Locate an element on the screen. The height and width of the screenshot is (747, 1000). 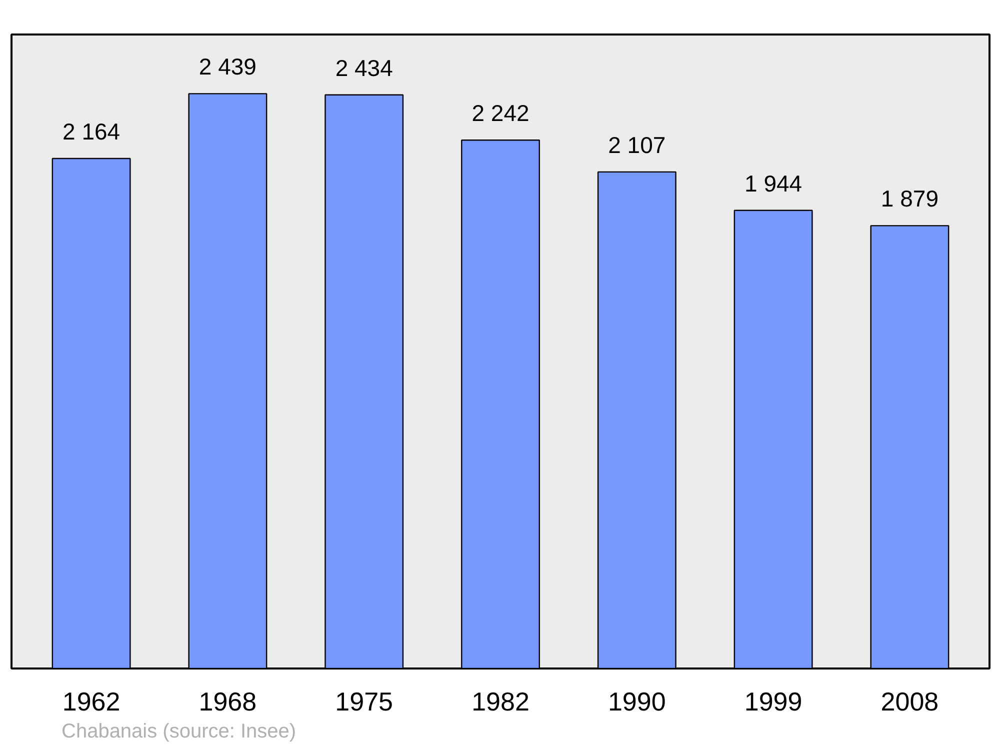
data-label: 2 439 is located at coordinates (227, 67).